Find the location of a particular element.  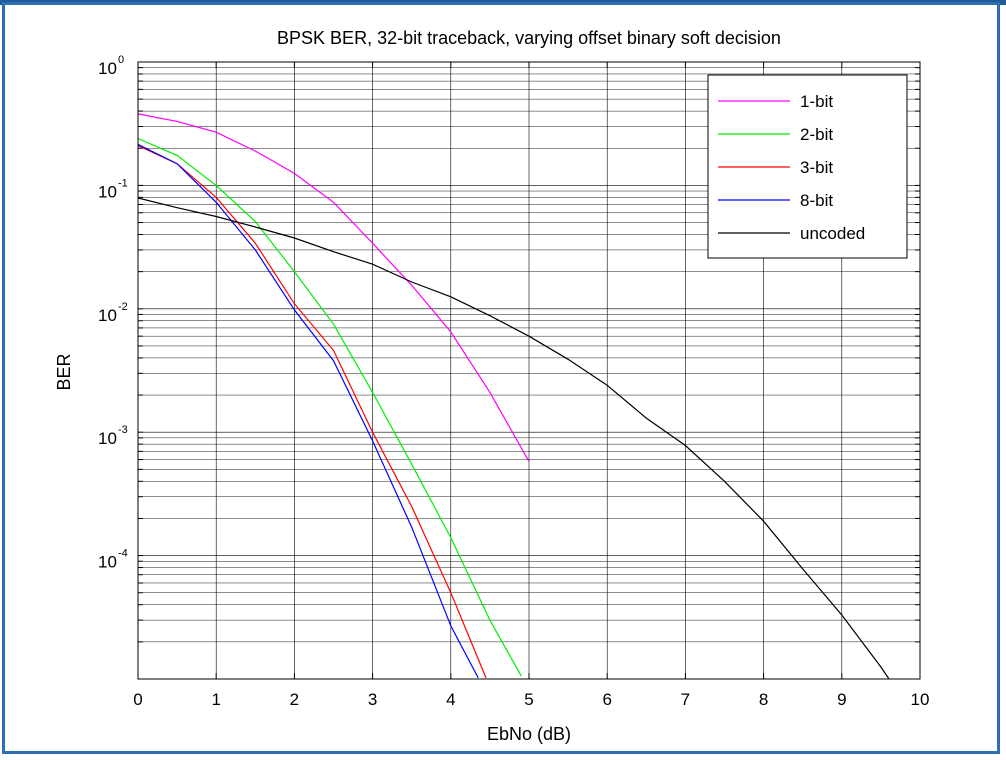

x-tick-label: 1 is located at coordinates (215, 699).